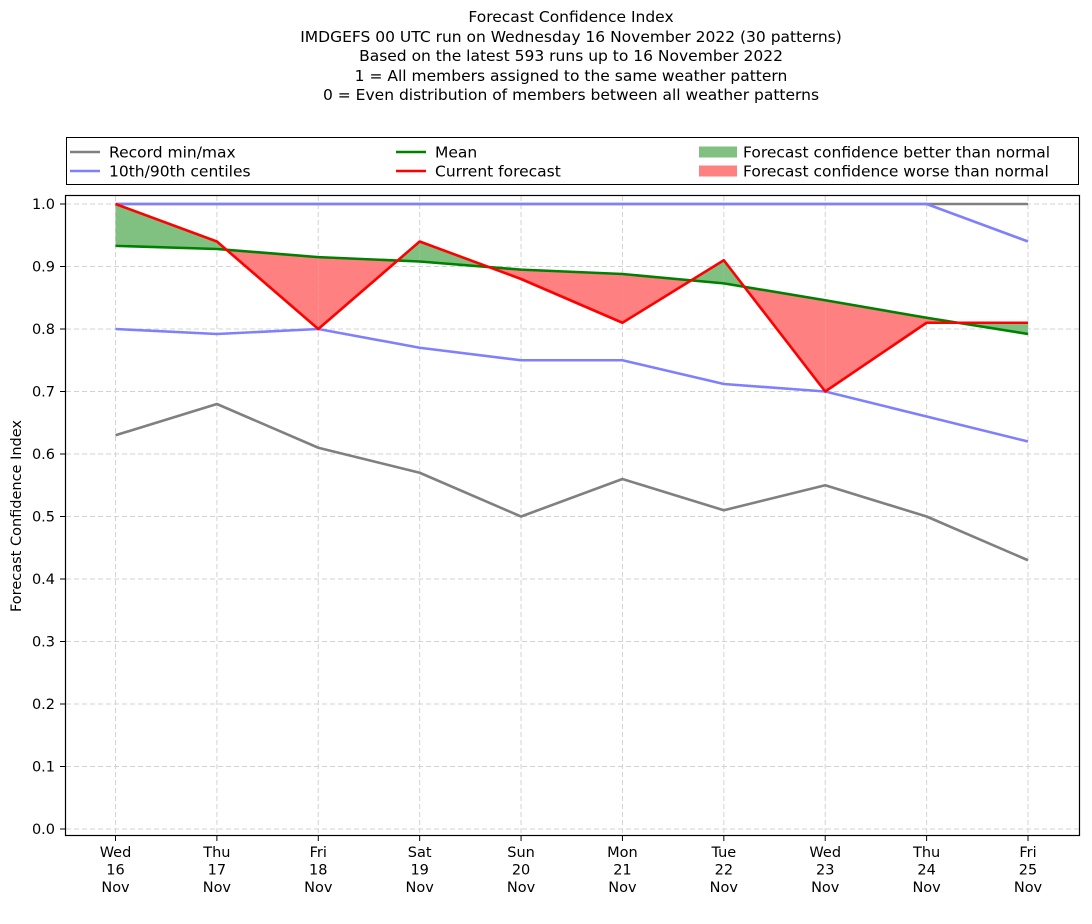 The height and width of the screenshot is (924, 1092). Describe the element at coordinates (43, 518) in the screenshot. I see `y-tick-label: 0.5` at that location.